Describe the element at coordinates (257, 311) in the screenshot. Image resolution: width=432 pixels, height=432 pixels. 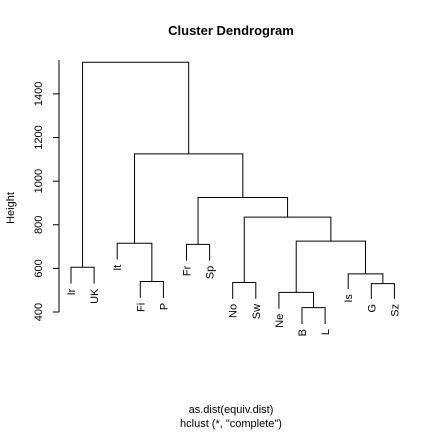
I see `leaf-label-sw: Sw` at that location.